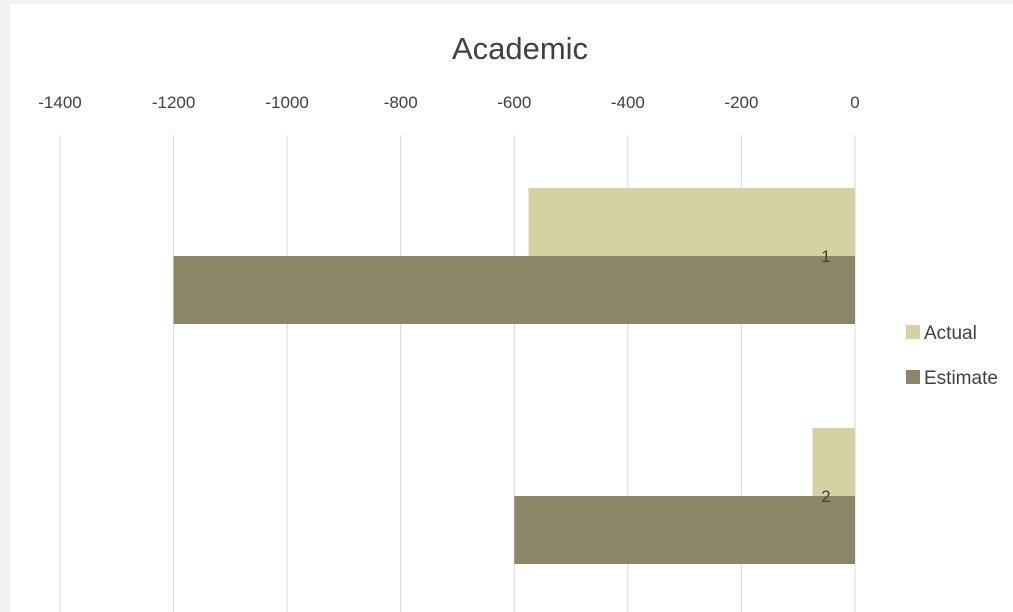 The width and height of the screenshot is (1013, 612). Describe the element at coordinates (59, 102) in the screenshot. I see `x-tick-label: -1400` at that location.